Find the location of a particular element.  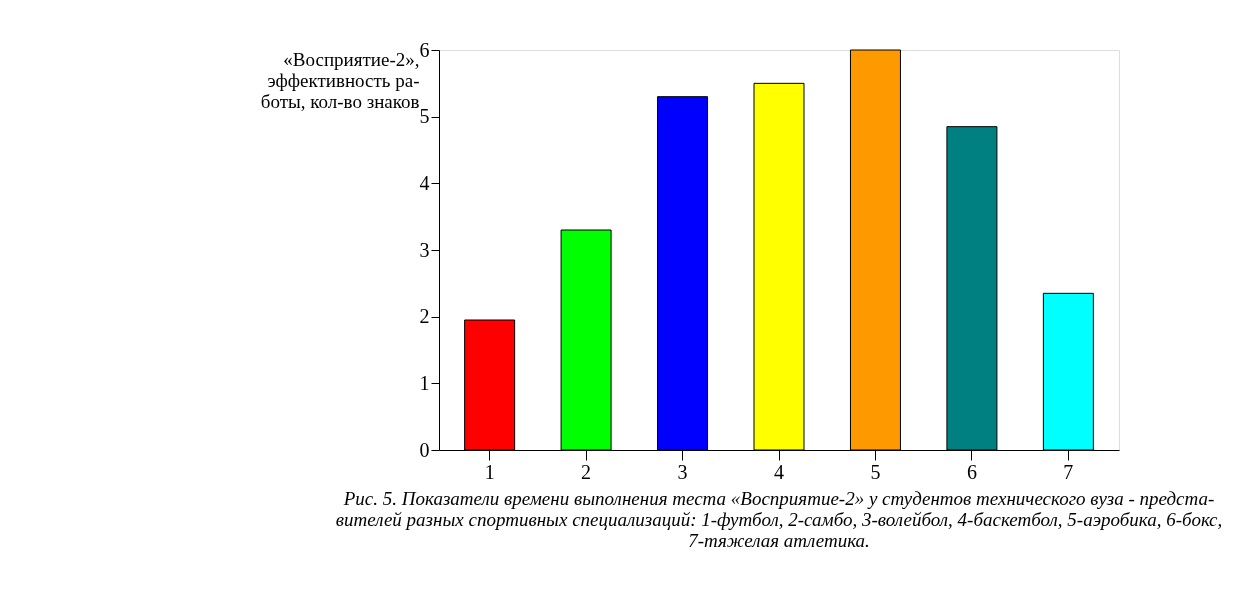

x-tick-label: 4 is located at coordinates (779, 471).